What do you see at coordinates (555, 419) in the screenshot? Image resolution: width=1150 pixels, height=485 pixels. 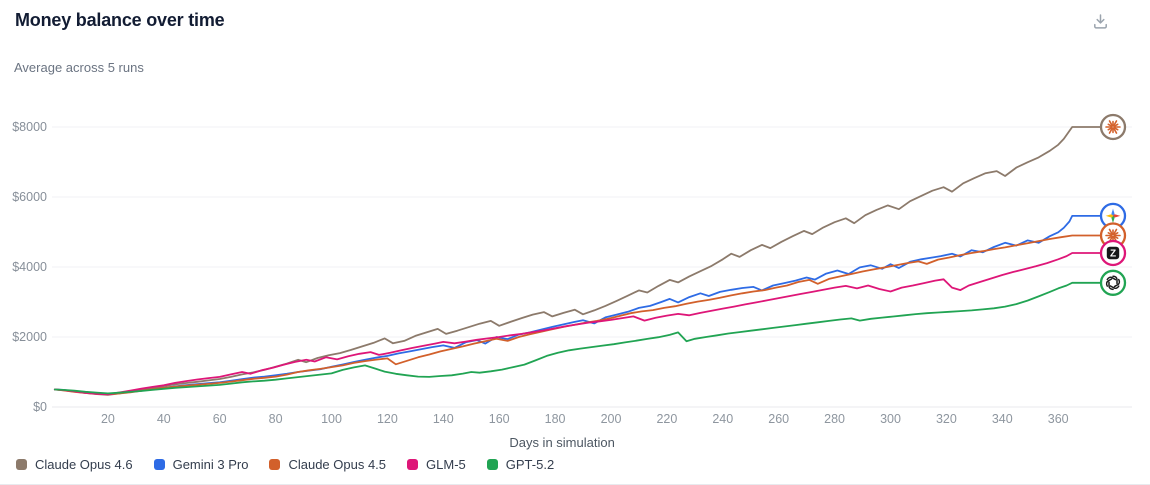 I see `x-tick-label: 180` at bounding box center [555, 419].